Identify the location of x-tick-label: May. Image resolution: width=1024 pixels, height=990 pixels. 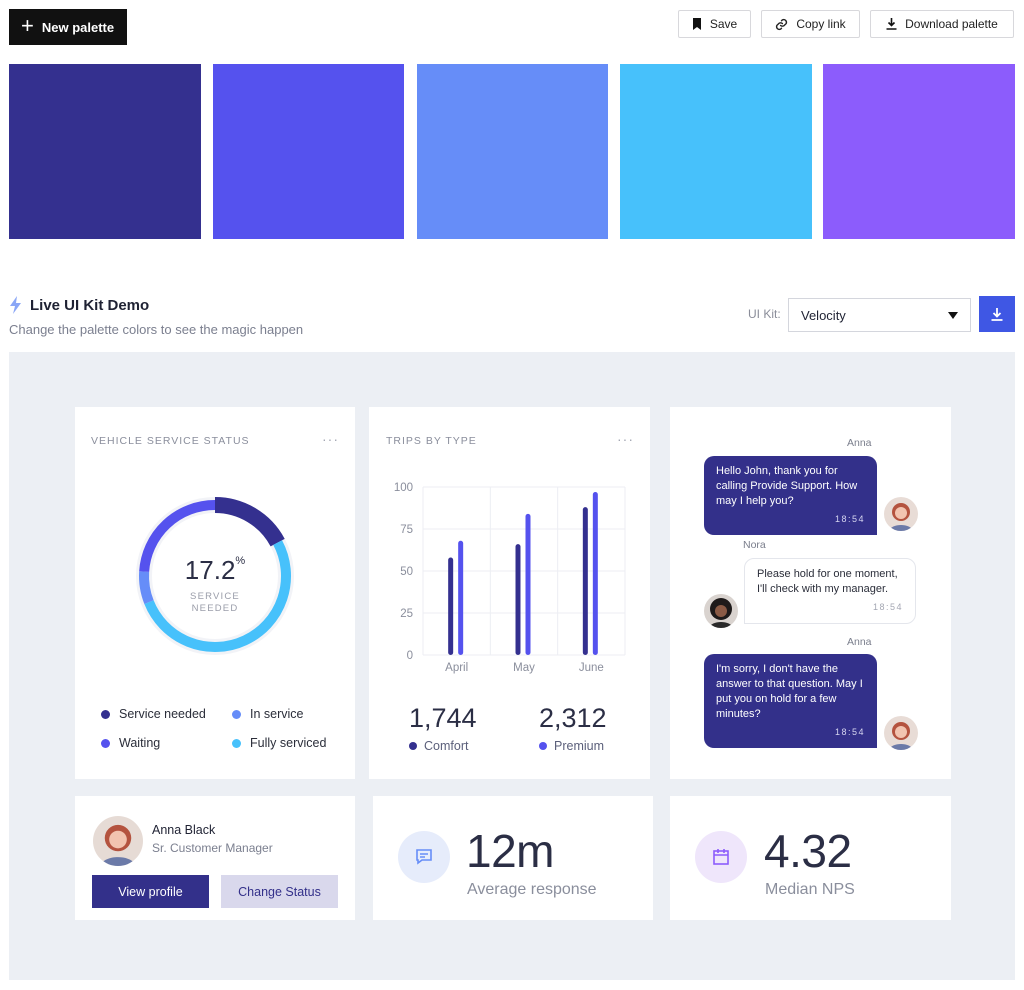
(524, 668).